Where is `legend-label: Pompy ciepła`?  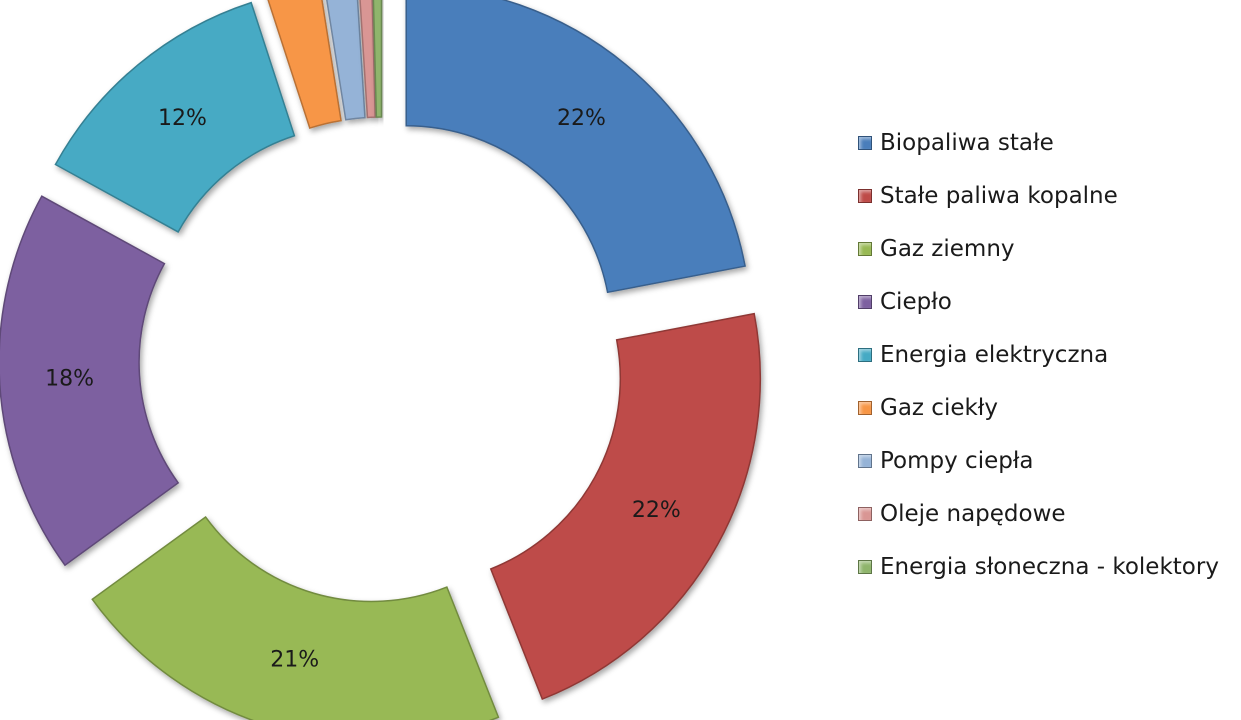
legend-label: Pompy ciepła is located at coordinates (957, 461).